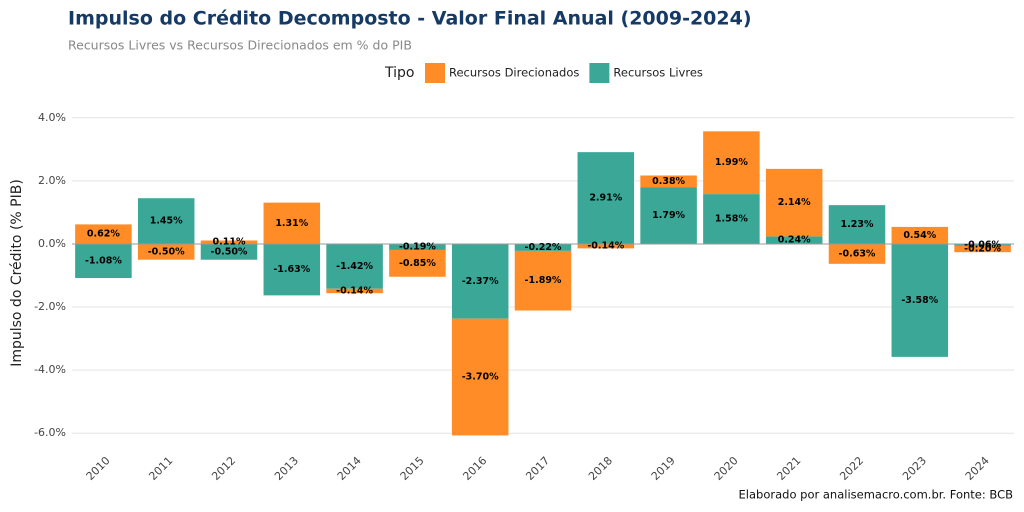 Image resolution: width=1024 pixels, height=512 pixels. I want to click on data-label: 1.23%, so click(857, 224).